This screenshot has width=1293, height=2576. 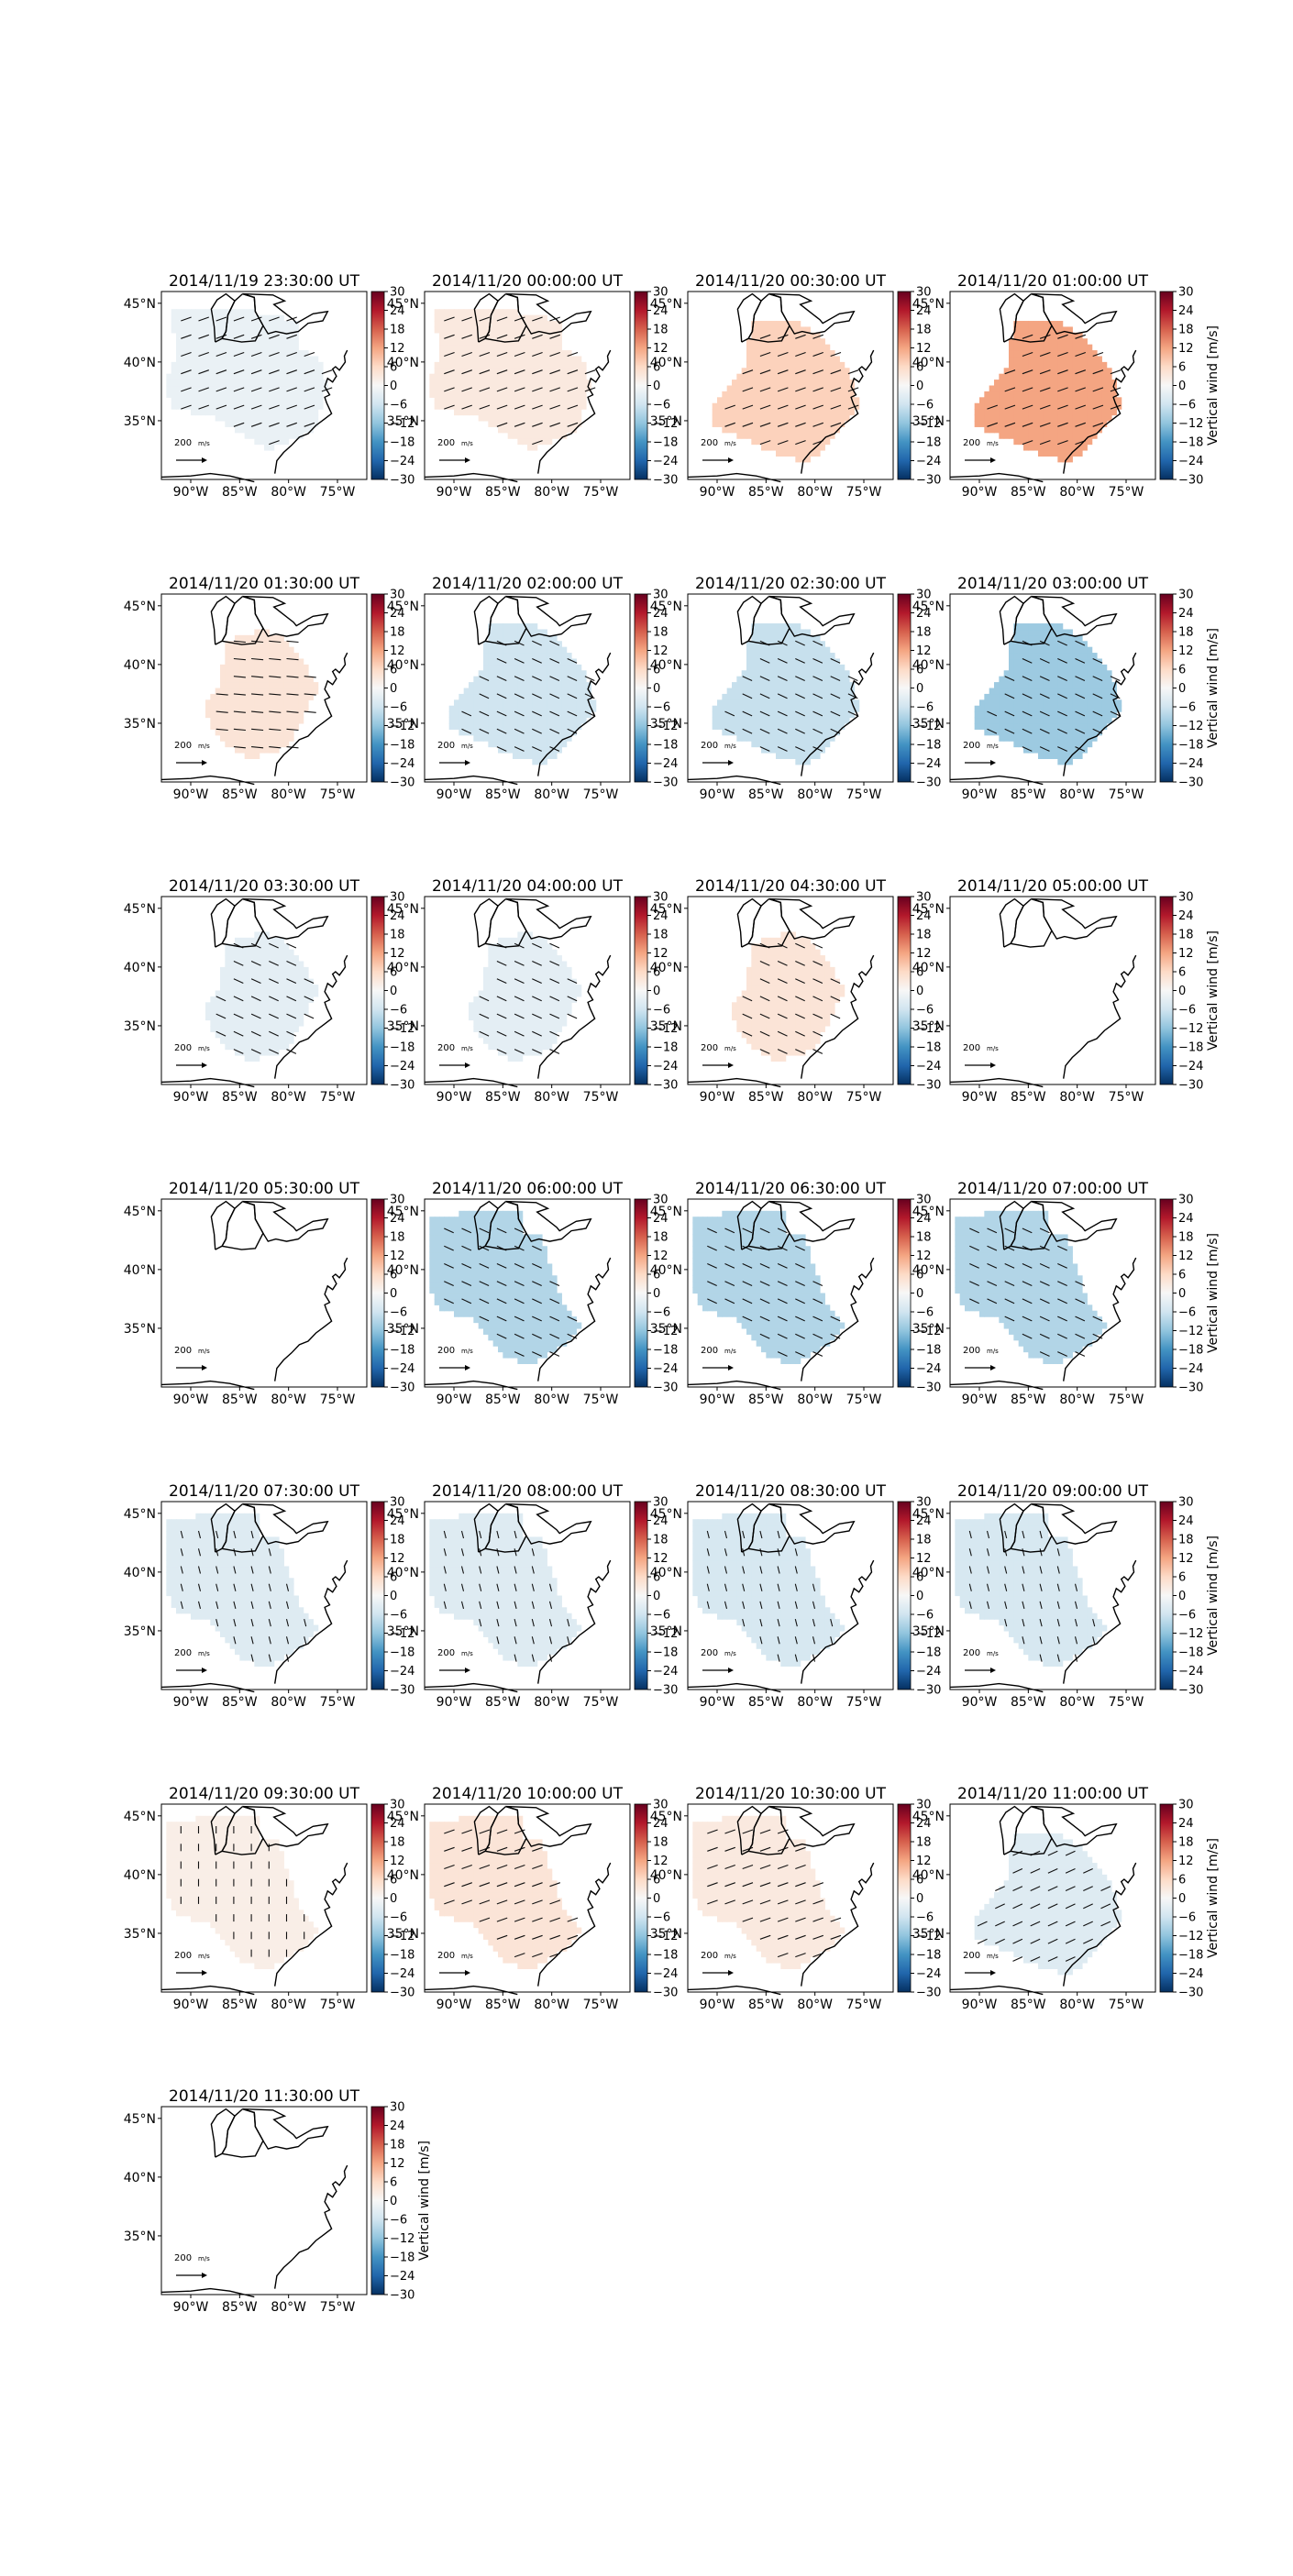 What do you see at coordinates (666, 363) in the screenshot?
I see `y-tick-label: 40°N` at bounding box center [666, 363].